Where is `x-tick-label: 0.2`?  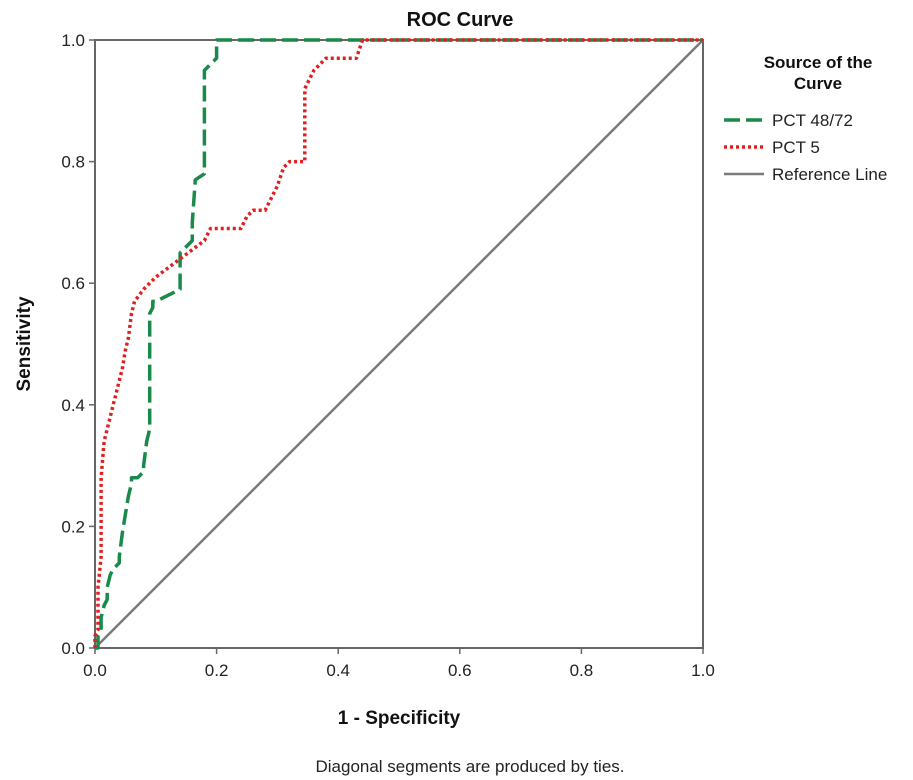 x-tick-label: 0.2 is located at coordinates (217, 670).